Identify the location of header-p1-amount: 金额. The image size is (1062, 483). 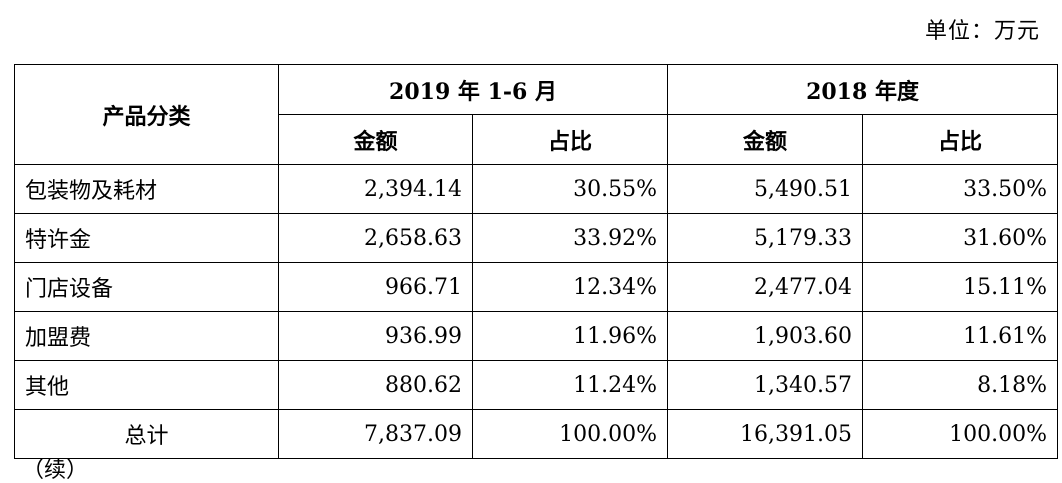
(375, 139).